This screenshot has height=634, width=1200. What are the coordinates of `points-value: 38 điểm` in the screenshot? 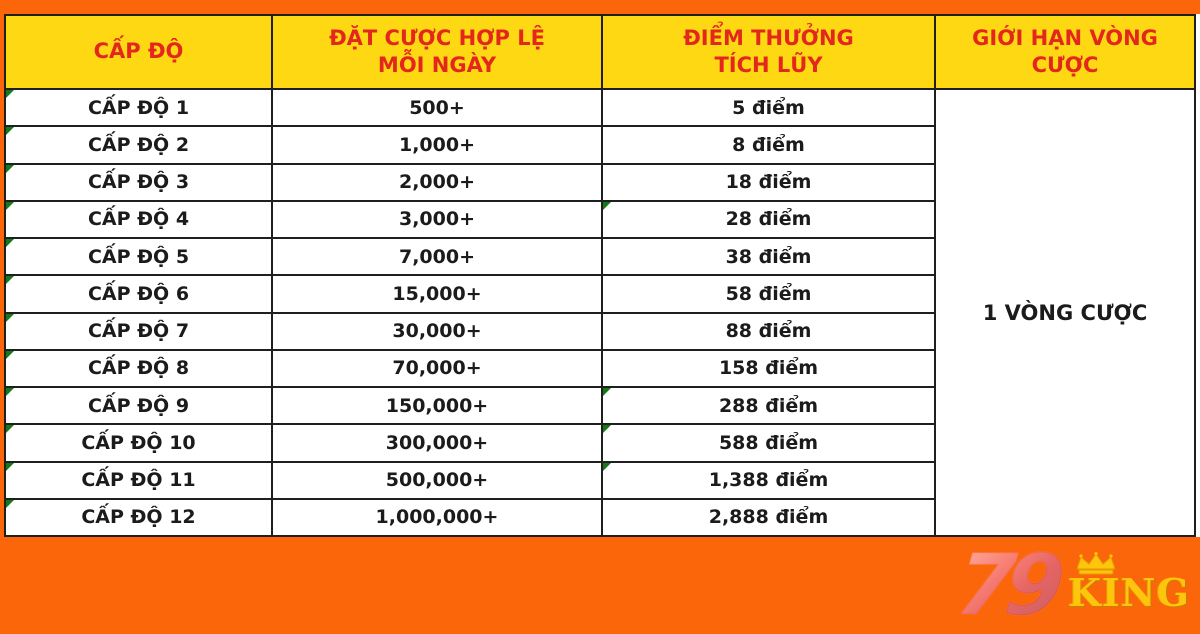 It's located at (768, 256).